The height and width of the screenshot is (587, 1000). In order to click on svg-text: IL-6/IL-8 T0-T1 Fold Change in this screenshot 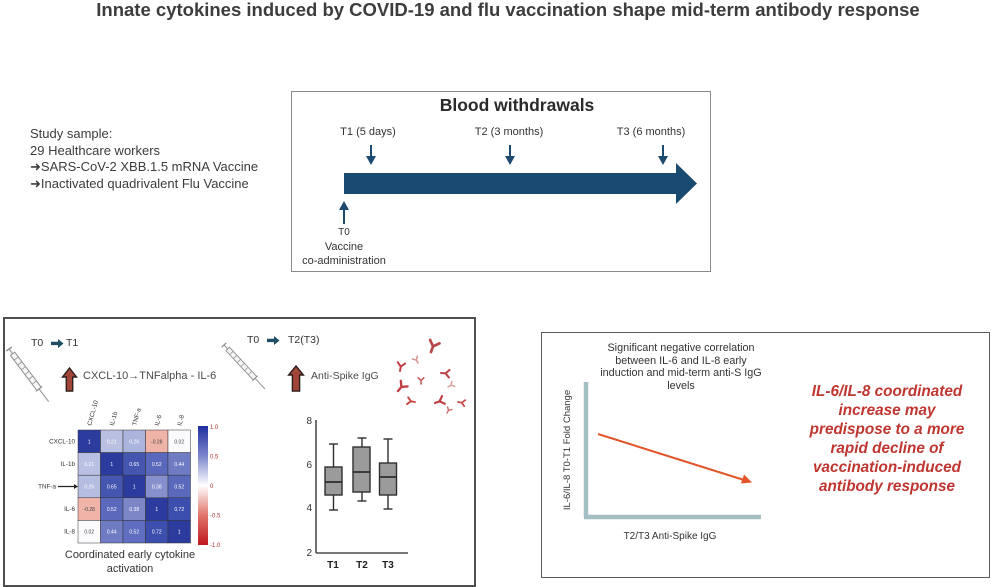, I will do `click(567, 450)`.